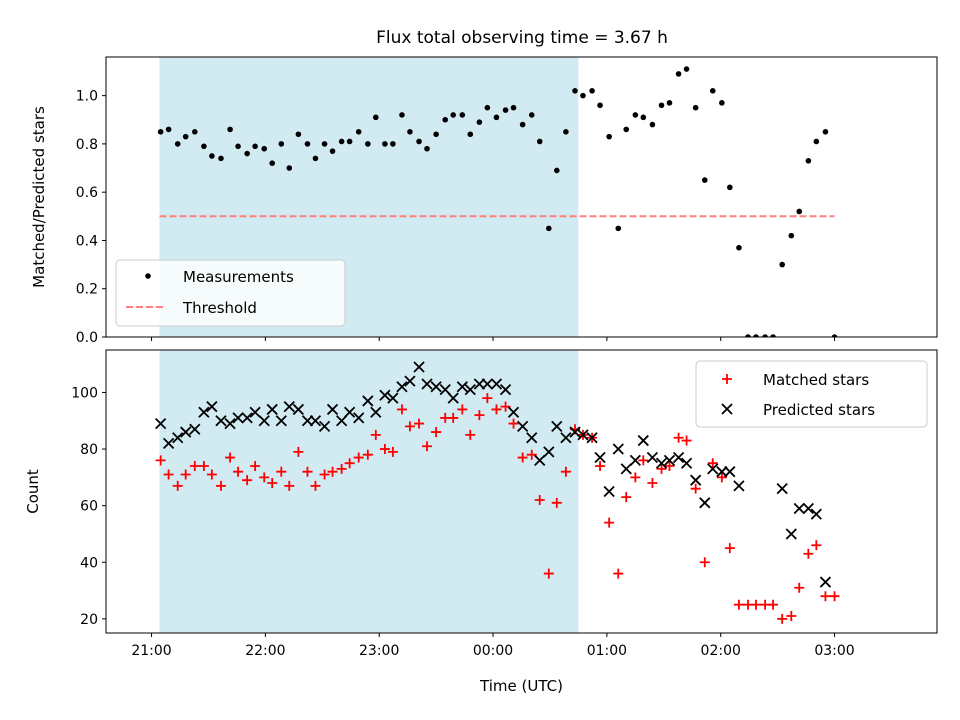 This screenshot has height=720, width=960. Describe the element at coordinates (521, 686) in the screenshot. I see `x-axis-label: Time (UTC)` at that location.